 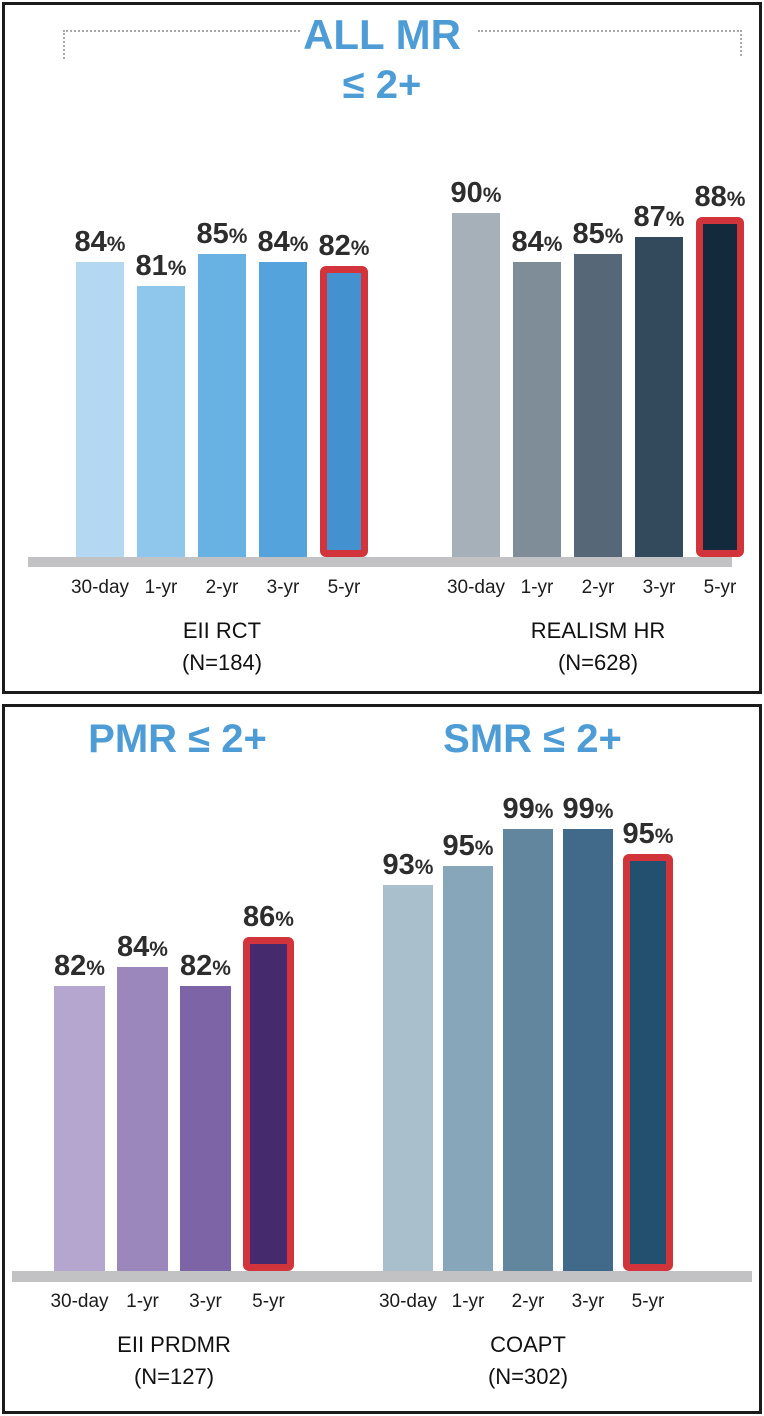 I want to click on bar-value-label: 88%, so click(x=720, y=197).